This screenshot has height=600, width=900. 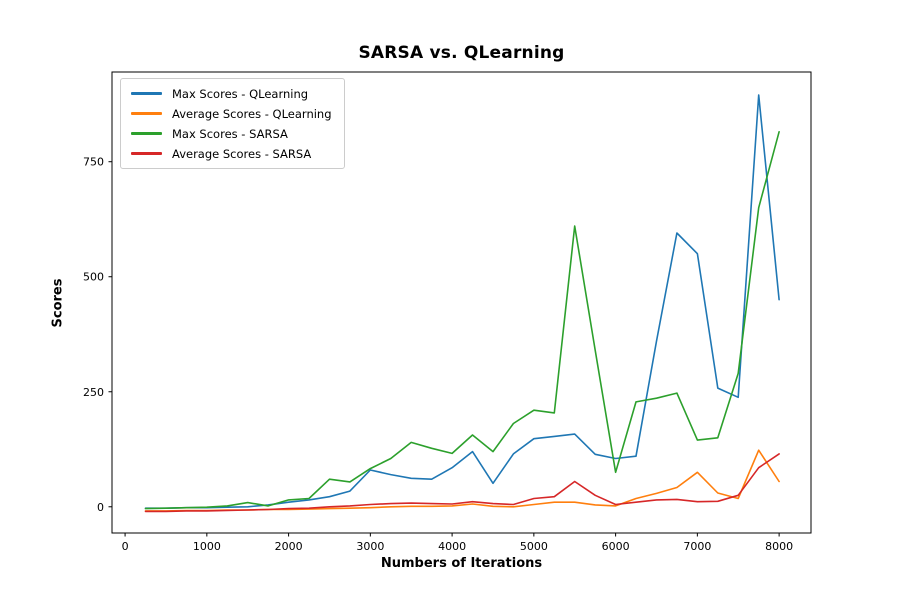 I want to click on x-tick-label: 7000, so click(x=697, y=546).